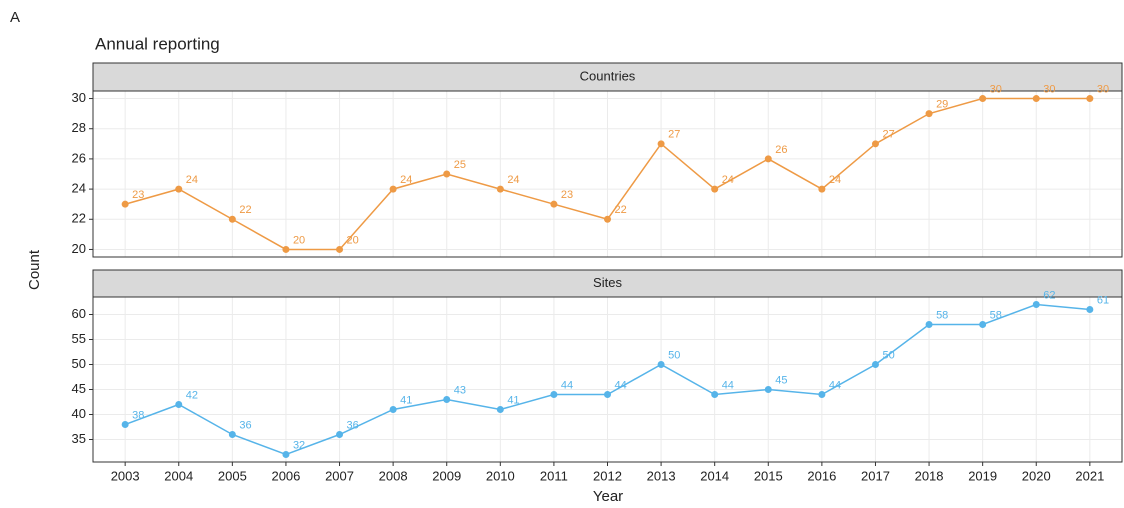 This screenshot has width=1124, height=508. Describe the element at coordinates (781, 380) in the screenshot. I see `data-label: 45` at that location.